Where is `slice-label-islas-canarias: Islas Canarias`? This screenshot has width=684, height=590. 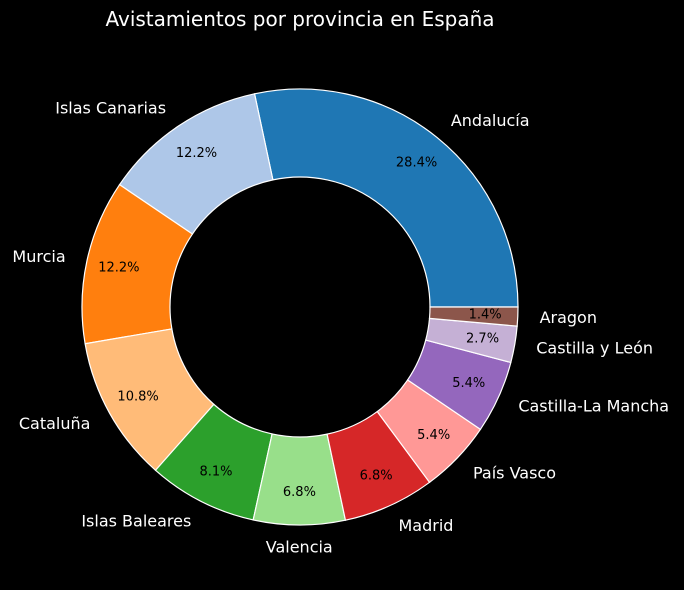 slice-label-islas-canarias: Islas Canarias is located at coordinates (110, 108).